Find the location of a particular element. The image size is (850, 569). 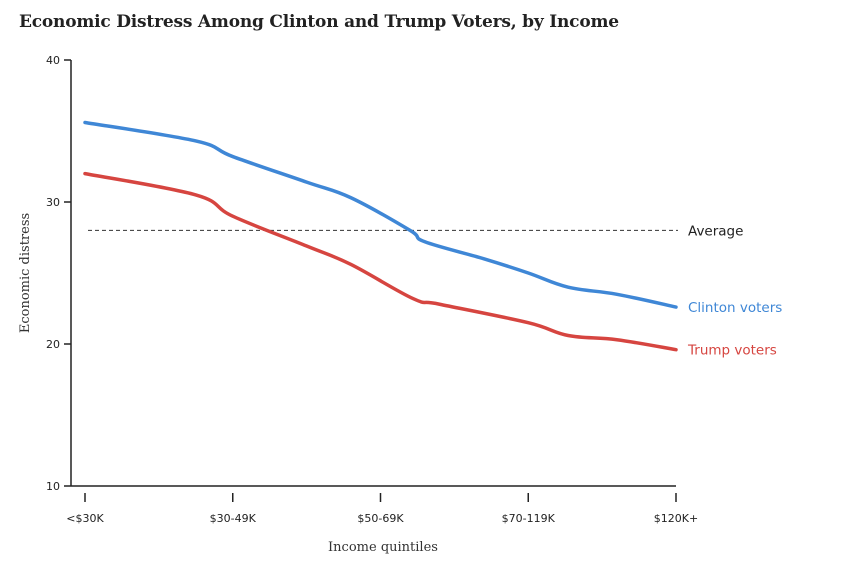

x-tick-label: $30-49K is located at coordinates (233, 518).